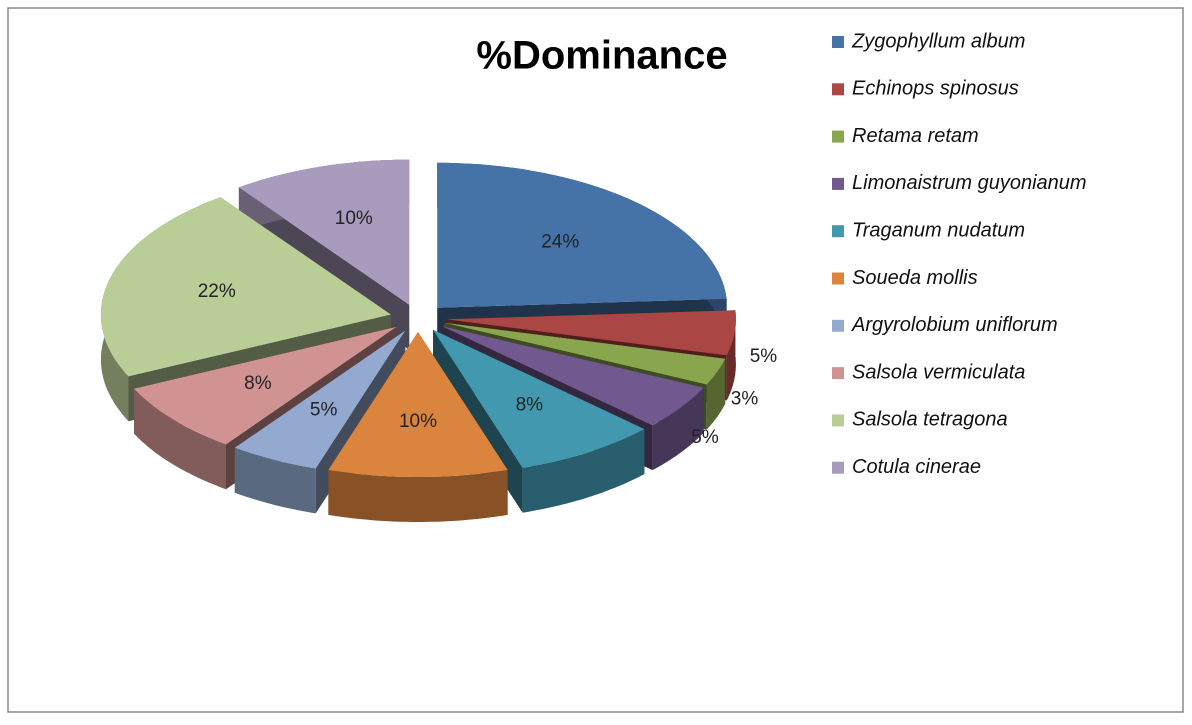 Image resolution: width=1192 pixels, height=725 pixels. I want to click on data-label: 24%, so click(560, 241).